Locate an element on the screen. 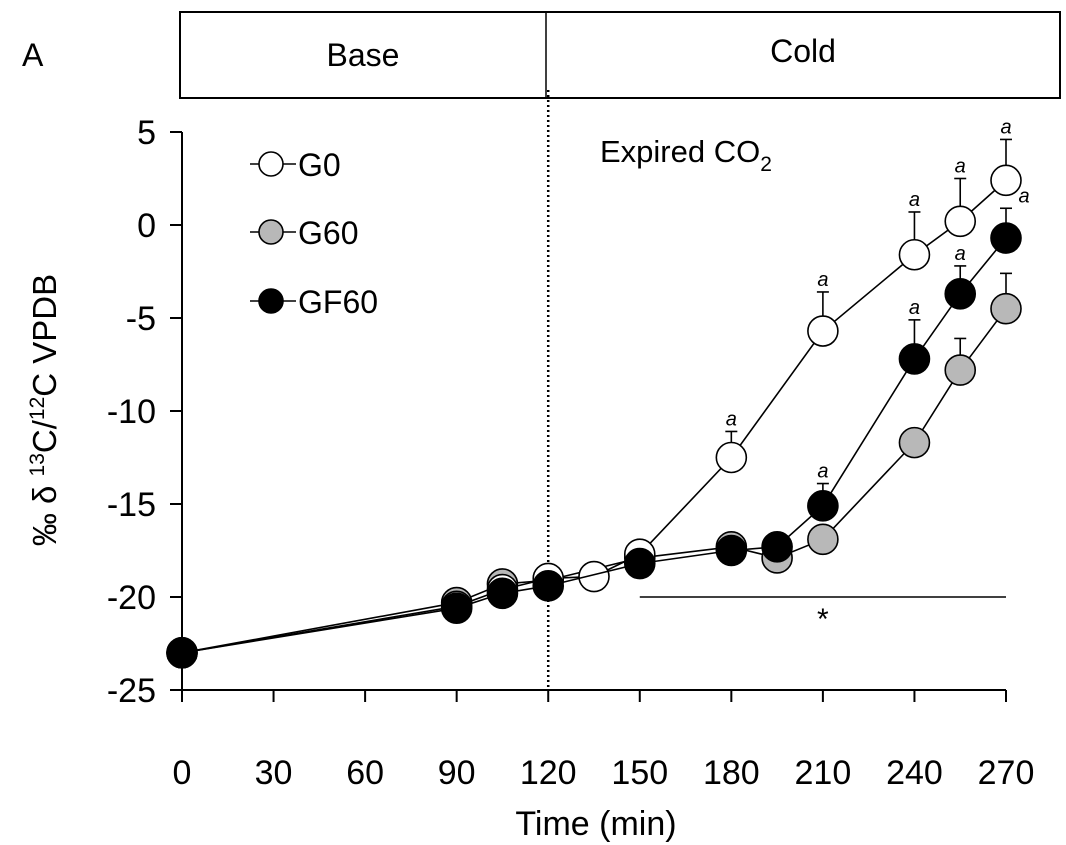 The height and width of the screenshot is (845, 1066). x-tick-label: 60 is located at coordinates (365, 773).